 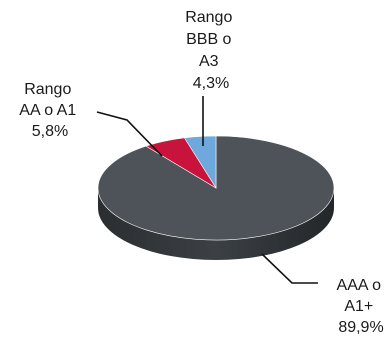 I want to click on pie-side-aaa, so click(x=216, y=224).